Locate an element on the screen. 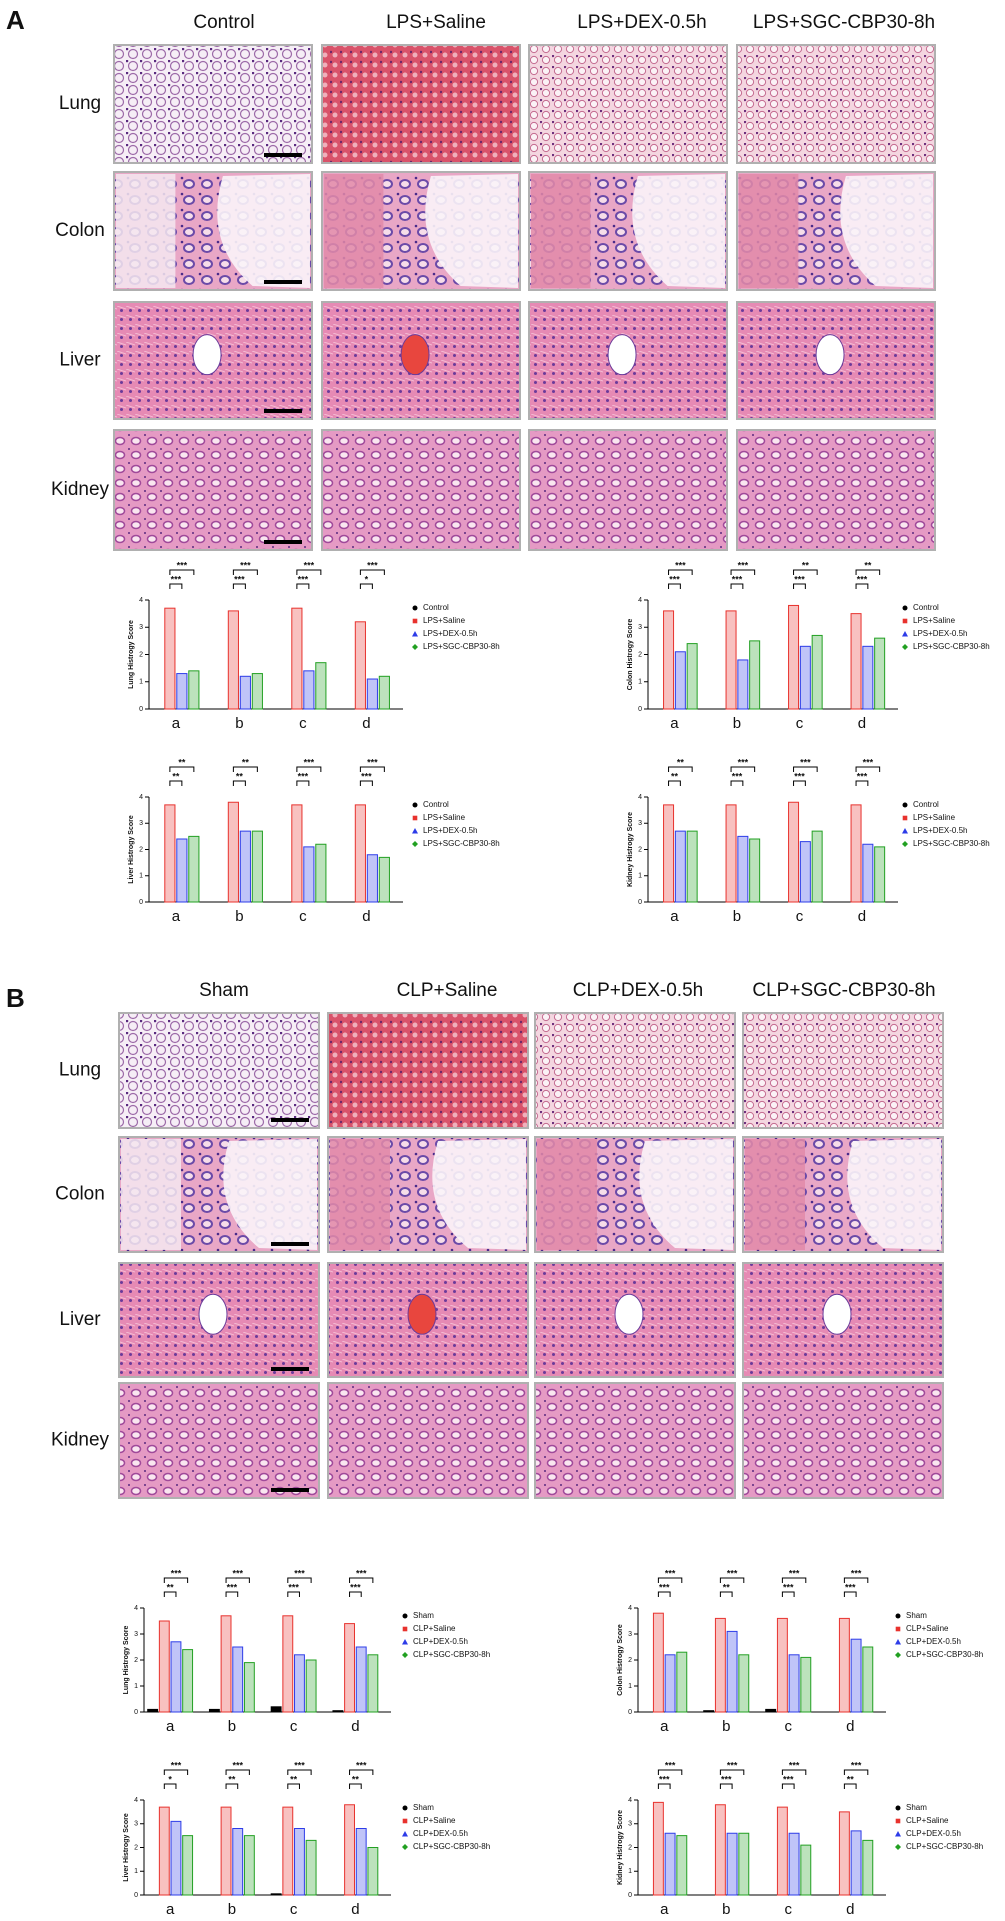  legend-label: LPS+Saline is located at coordinates (444, 620).